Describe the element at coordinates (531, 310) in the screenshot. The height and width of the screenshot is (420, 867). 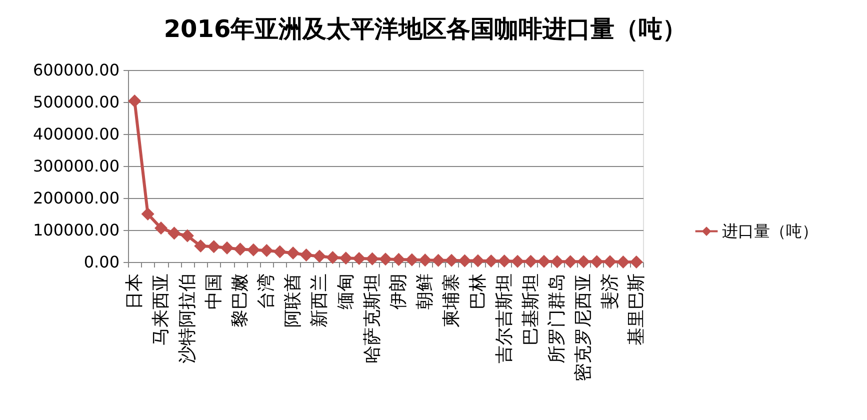
I see `x-tick-label: 巴基斯坦` at that location.